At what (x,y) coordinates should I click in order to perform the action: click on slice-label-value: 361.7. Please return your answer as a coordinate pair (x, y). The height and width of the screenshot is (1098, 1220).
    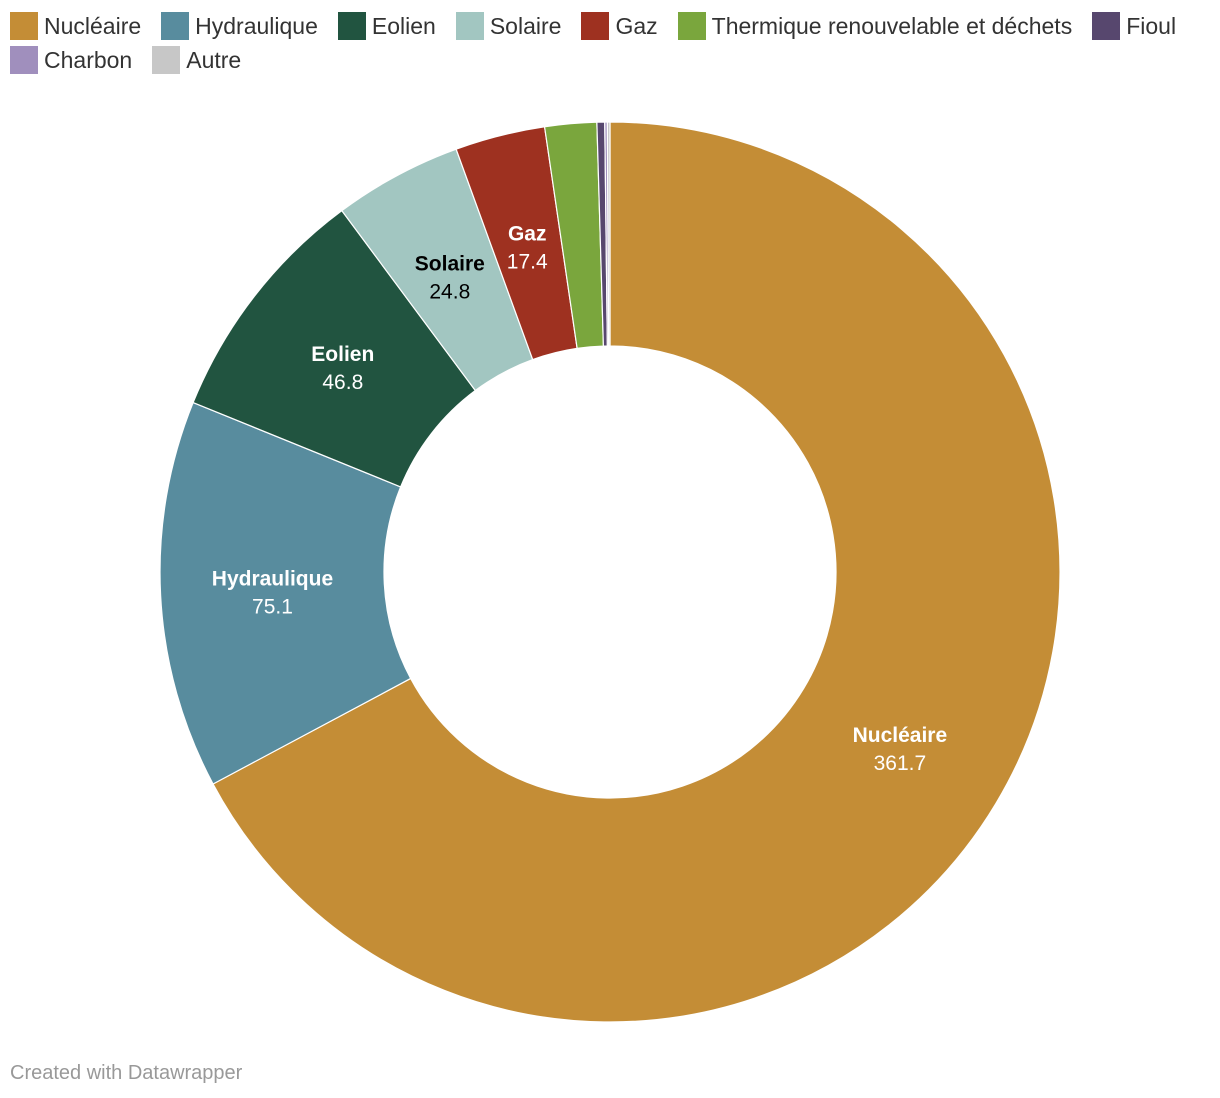
    Looking at the image, I should click on (900, 763).